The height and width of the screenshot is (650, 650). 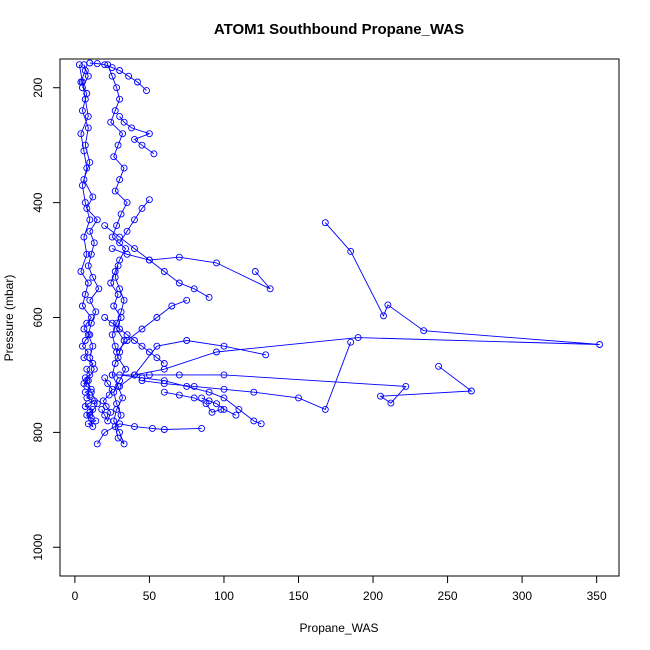 What do you see at coordinates (38, 202) in the screenshot?
I see `y-tick-label: 400` at bounding box center [38, 202].